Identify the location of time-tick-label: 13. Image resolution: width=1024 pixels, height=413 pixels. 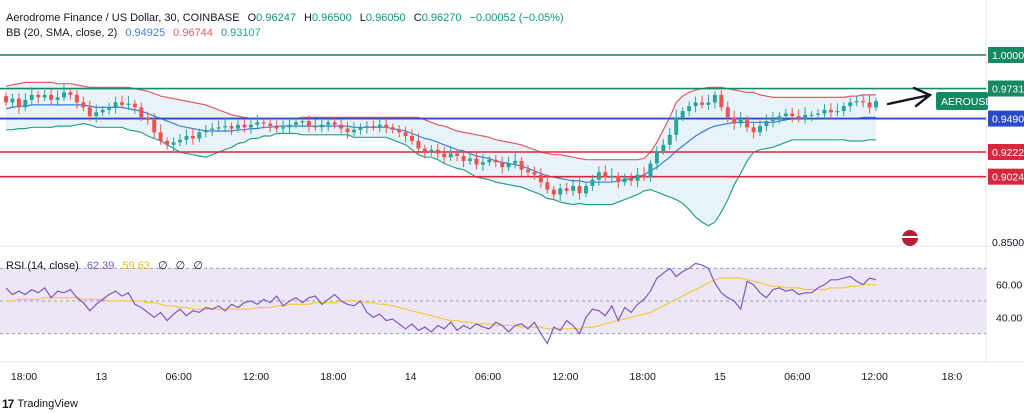
(101, 377).